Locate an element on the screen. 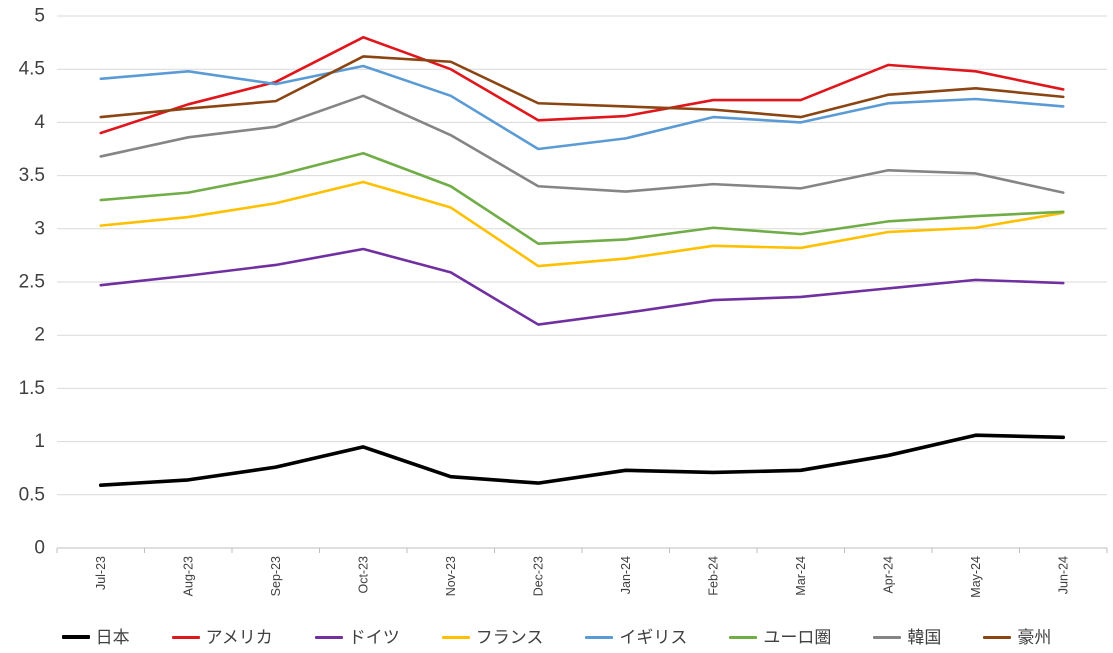  x-axis-label: Jul-23 is located at coordinates (101, 573).